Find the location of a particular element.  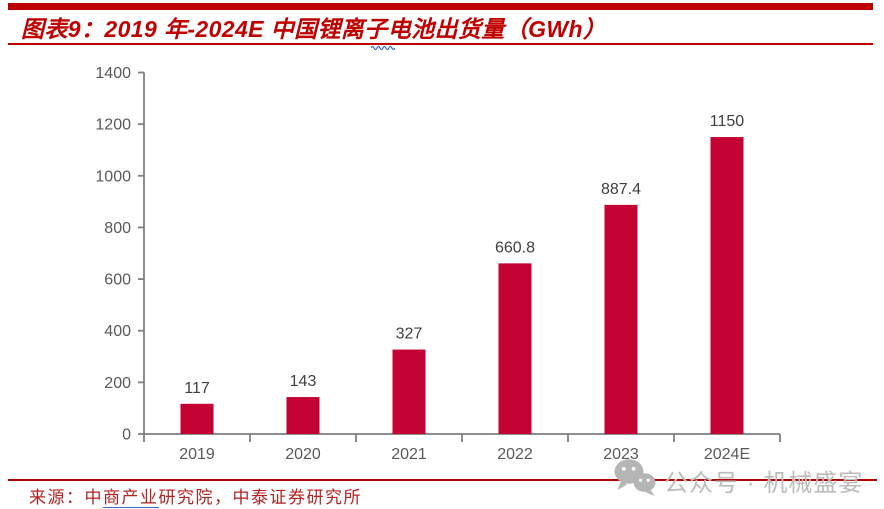

source-prefix: 来源： is located at coordinates (57, 497).